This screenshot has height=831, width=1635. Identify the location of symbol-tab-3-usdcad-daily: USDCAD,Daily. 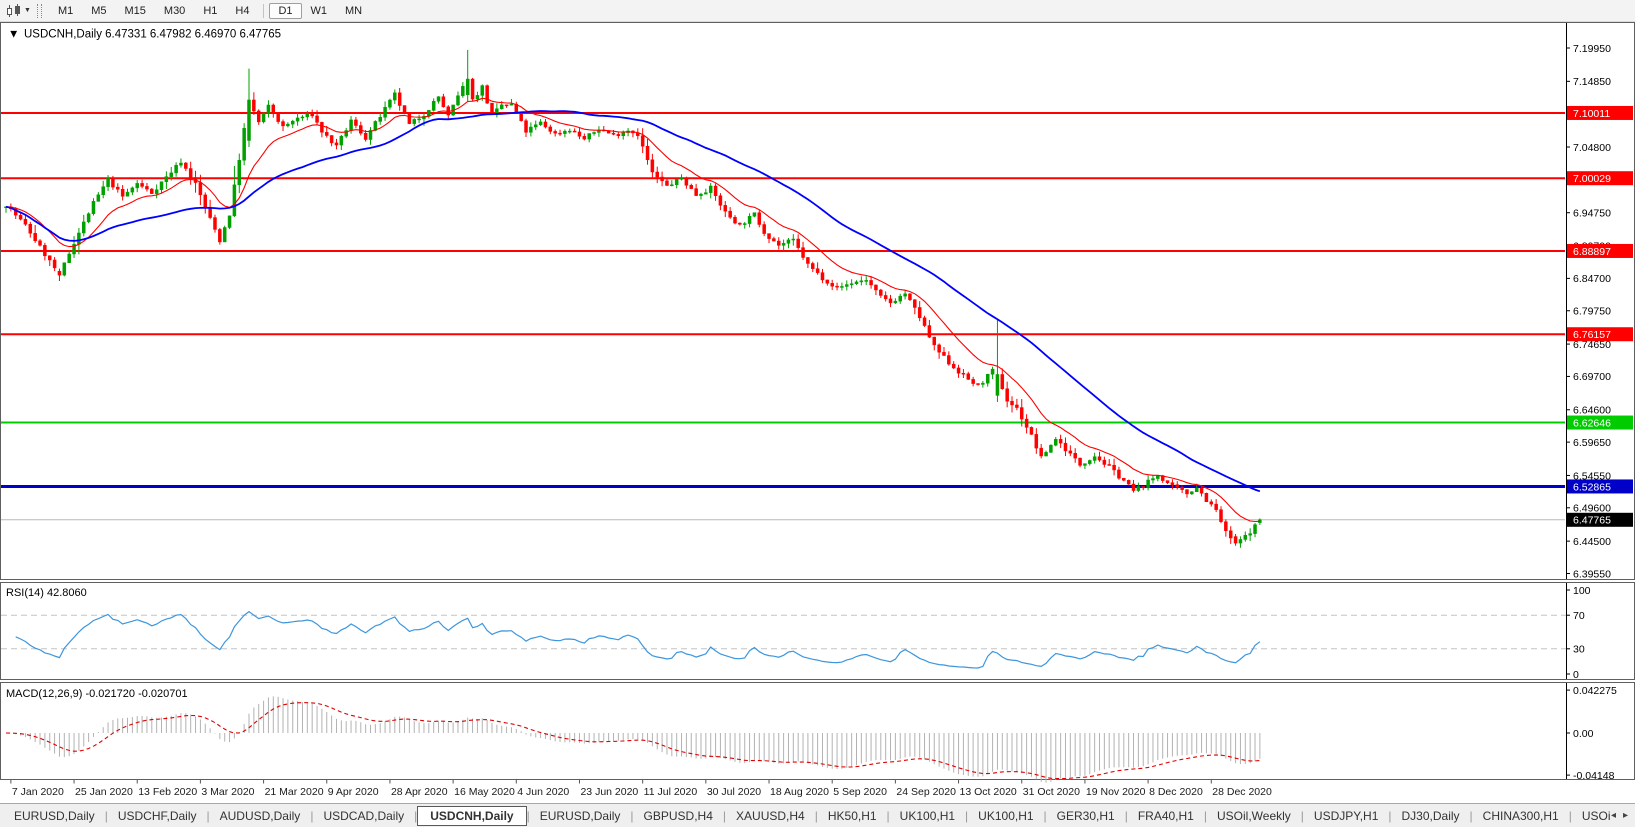
(364, 815).